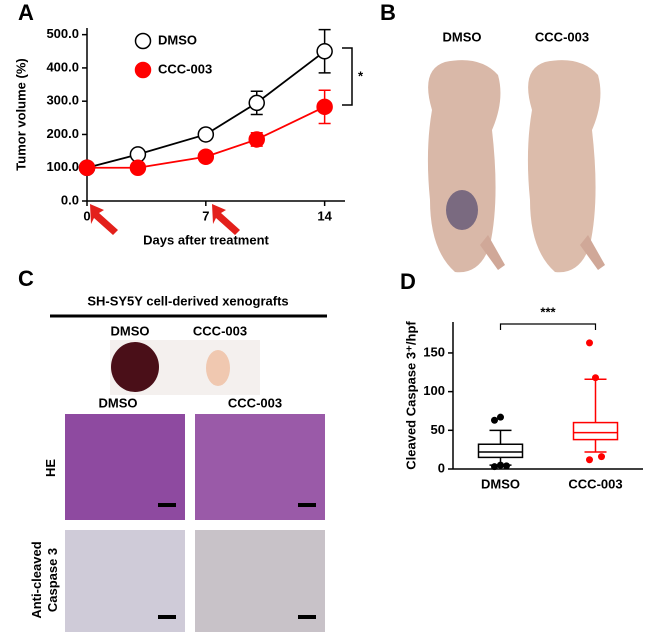  I want to click on annotation: ***, so click(548, 311).